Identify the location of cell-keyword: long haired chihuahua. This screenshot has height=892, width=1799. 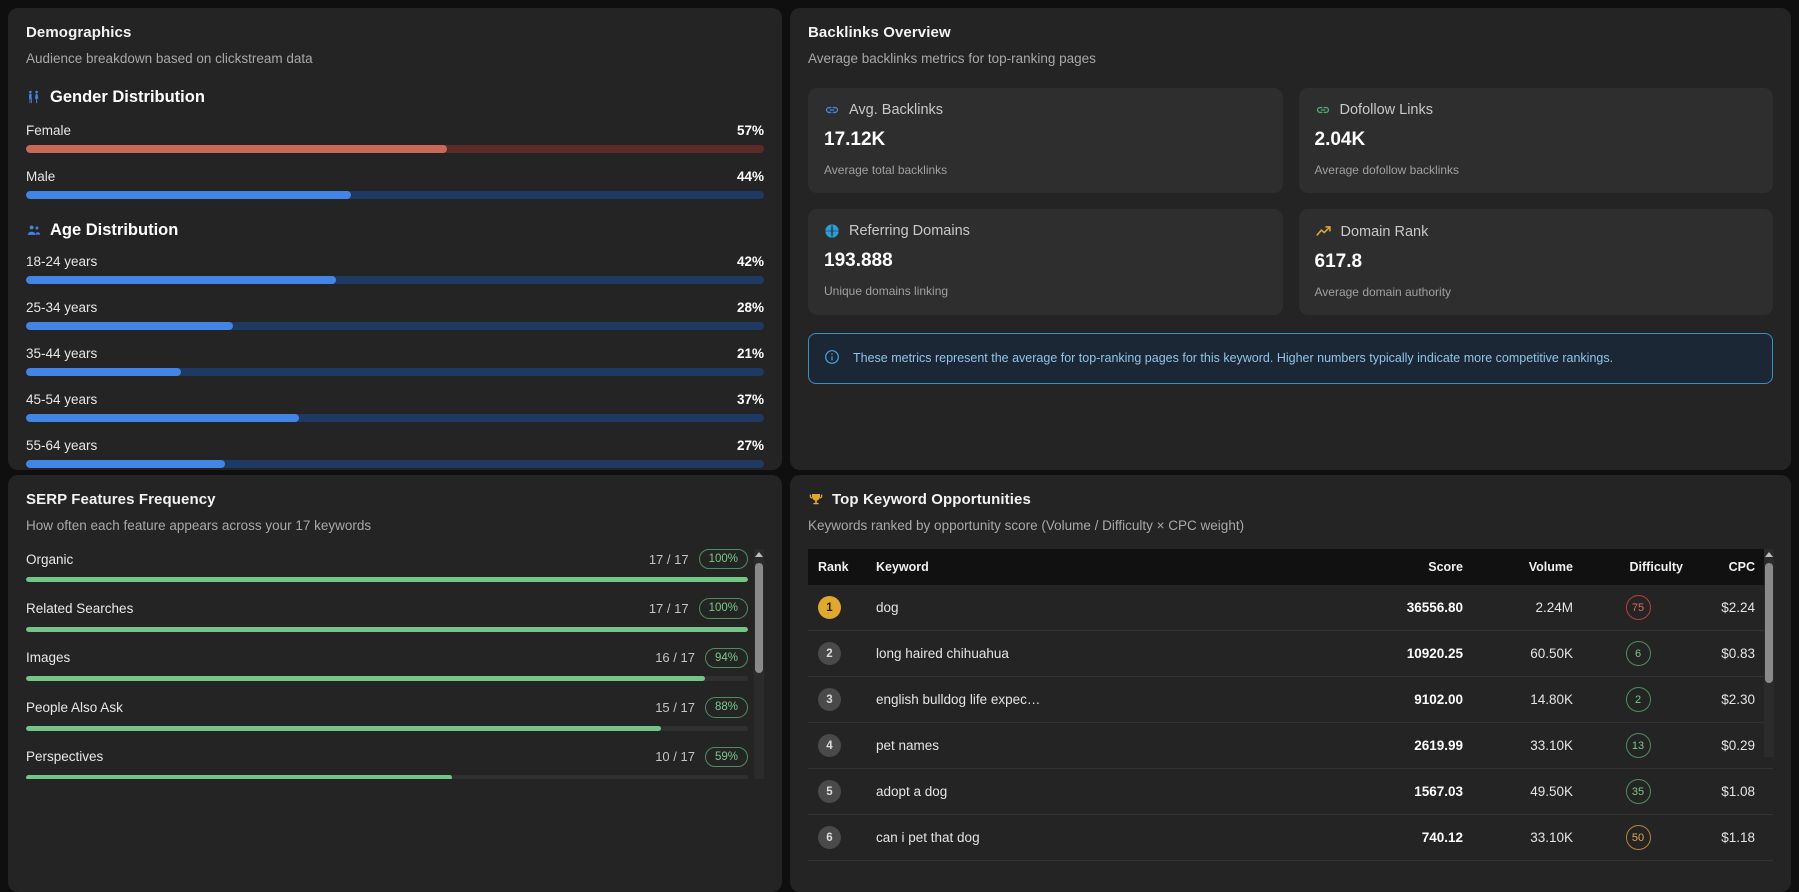
(1109, 653).